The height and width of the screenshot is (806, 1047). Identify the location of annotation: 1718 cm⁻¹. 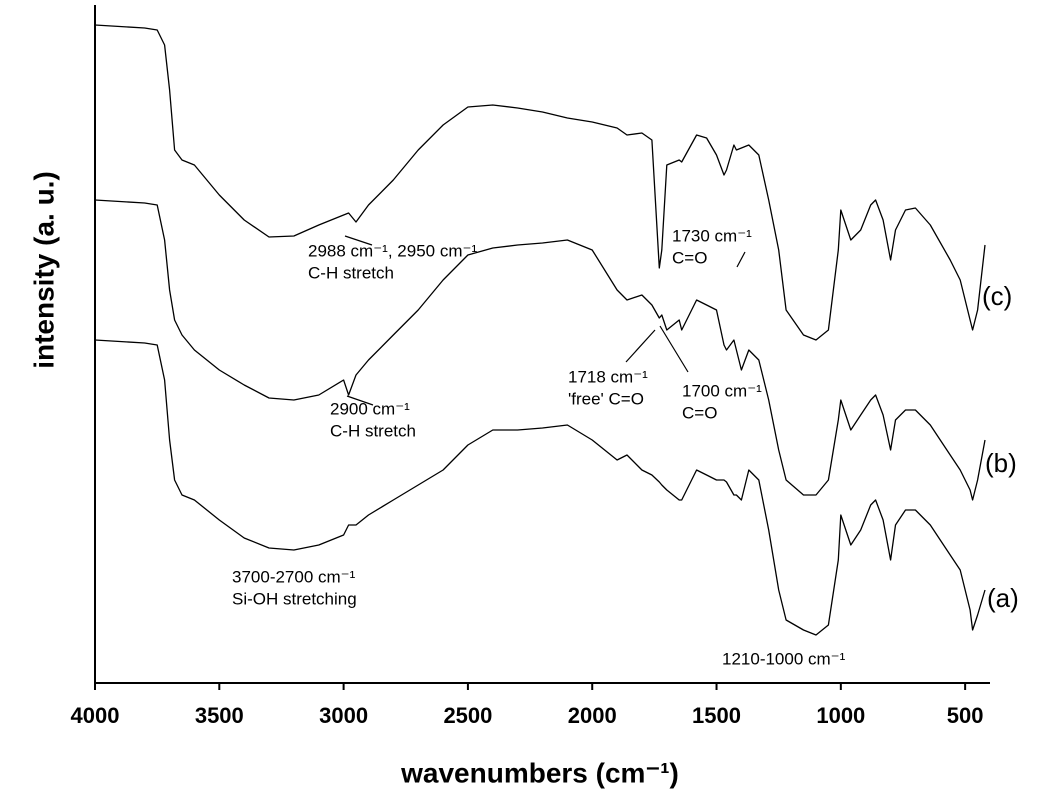
(608, 376).